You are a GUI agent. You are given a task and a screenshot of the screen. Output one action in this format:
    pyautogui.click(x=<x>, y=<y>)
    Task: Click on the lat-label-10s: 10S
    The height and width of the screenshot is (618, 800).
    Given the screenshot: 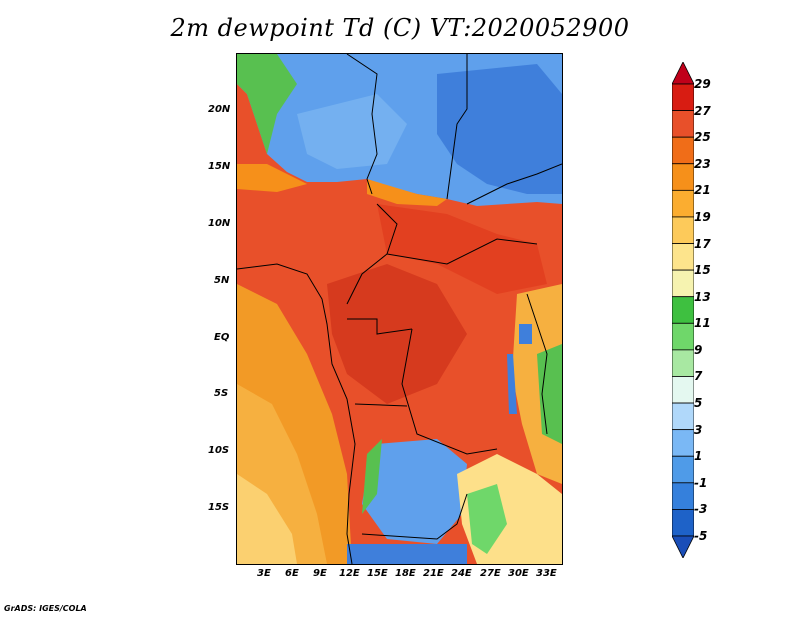 What is the action you would take?
    pyautogui.click(x=219, y=450)
    